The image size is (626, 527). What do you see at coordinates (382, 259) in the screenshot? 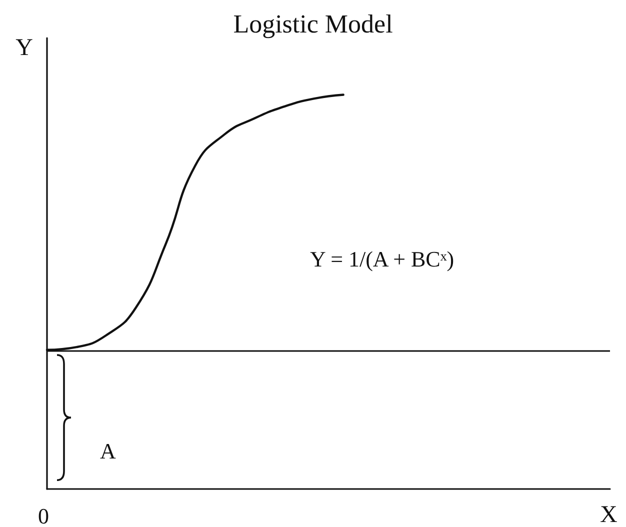
I see `annotation: Y = 1/(A + BCˣ)` at bounding box center [382, 259].